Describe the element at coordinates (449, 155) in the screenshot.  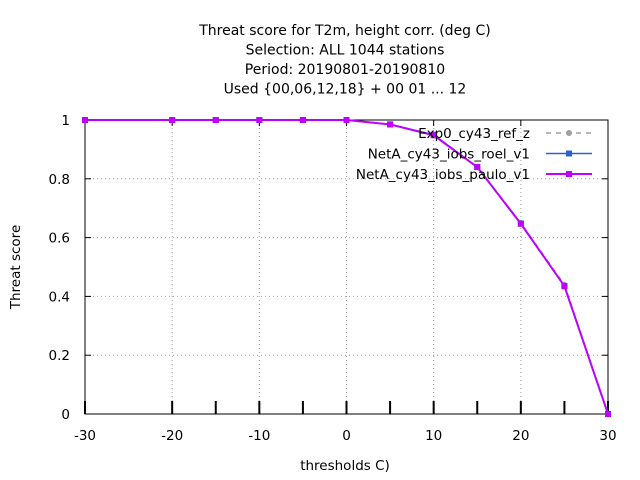
I see `legend-label: NetA_cy43_iobs_roel_v1` at that location.